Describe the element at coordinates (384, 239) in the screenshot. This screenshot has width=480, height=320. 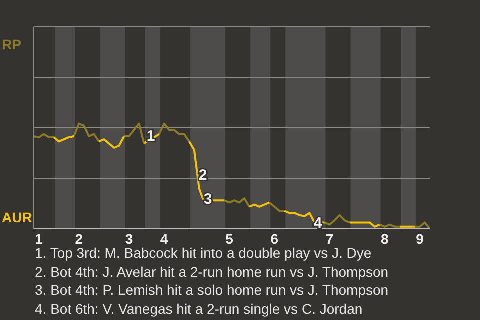
I see `x-tick-label: 8` at that location.